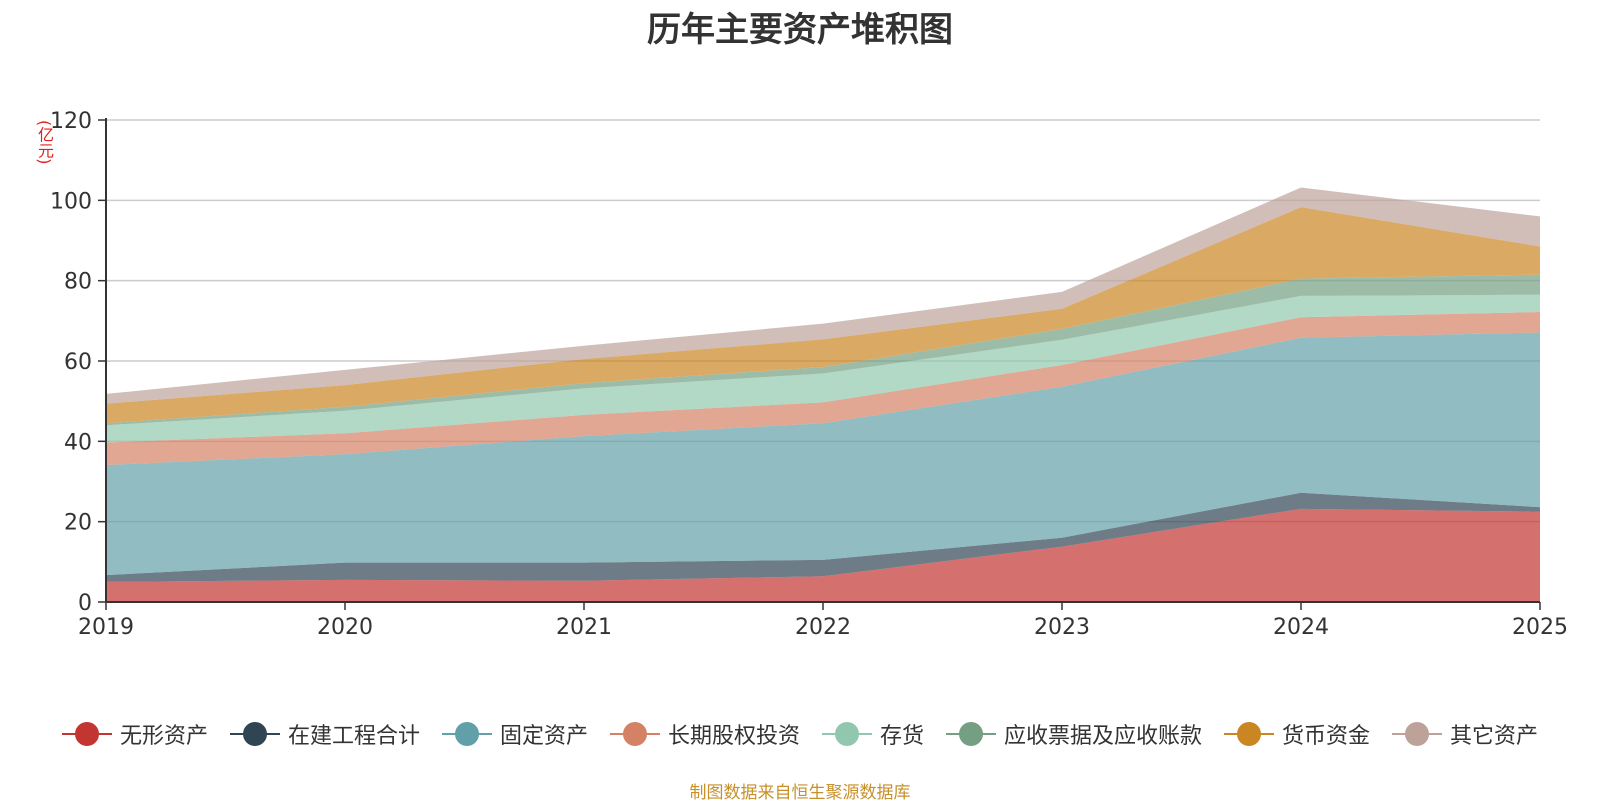  I want to click on y-tick-label: 100, so click(71, 201).